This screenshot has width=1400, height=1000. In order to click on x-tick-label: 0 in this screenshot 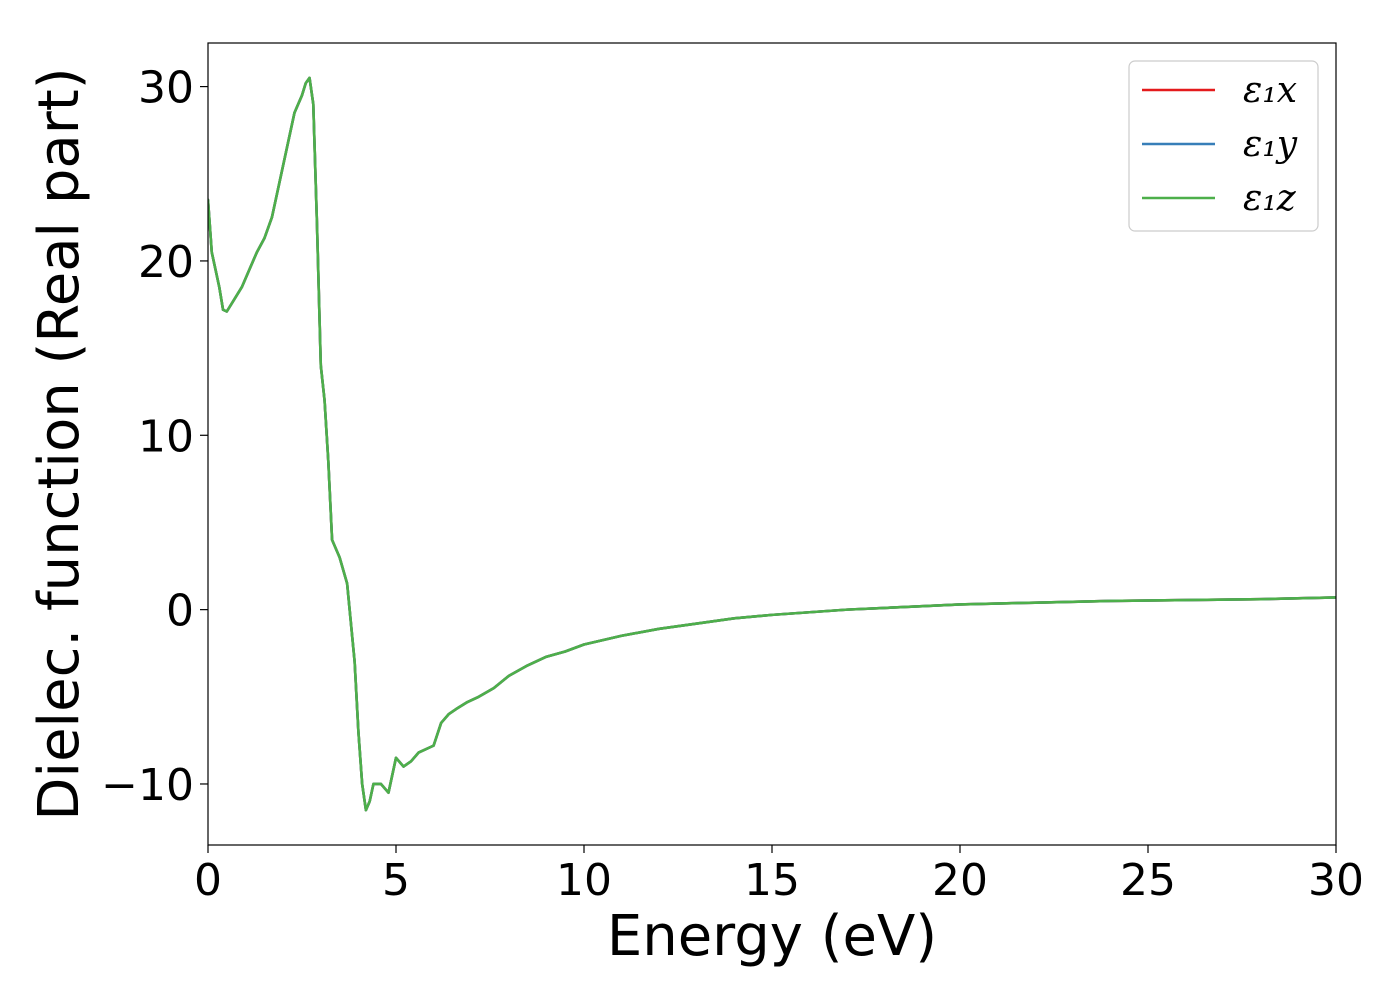, I will do `click(208, 880)`.